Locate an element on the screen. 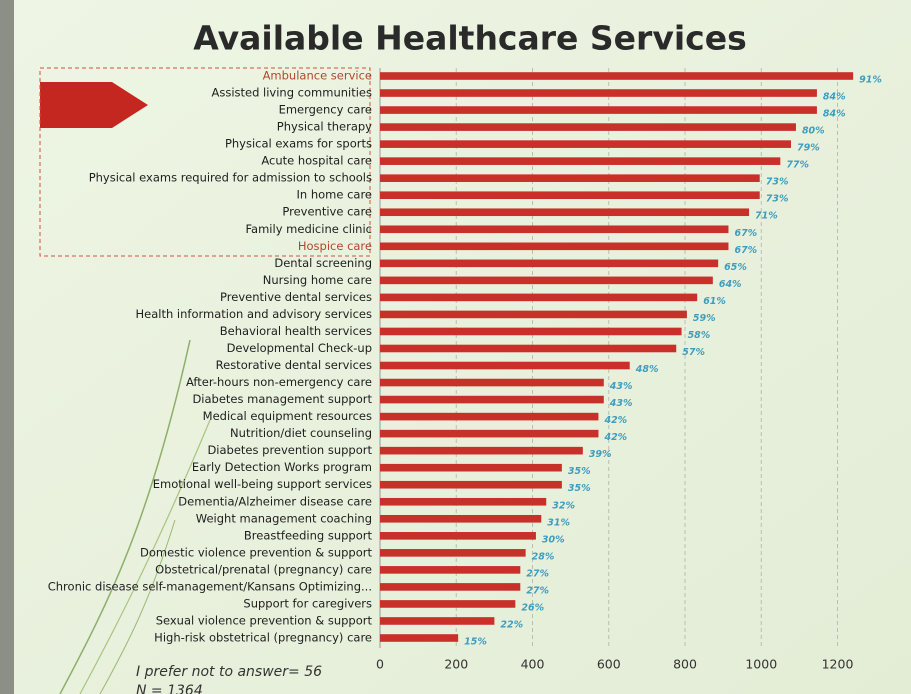 This screenshot has width=911, height=694. category-label: Domestic violence prevention & support is located at coordinates (256, 552).